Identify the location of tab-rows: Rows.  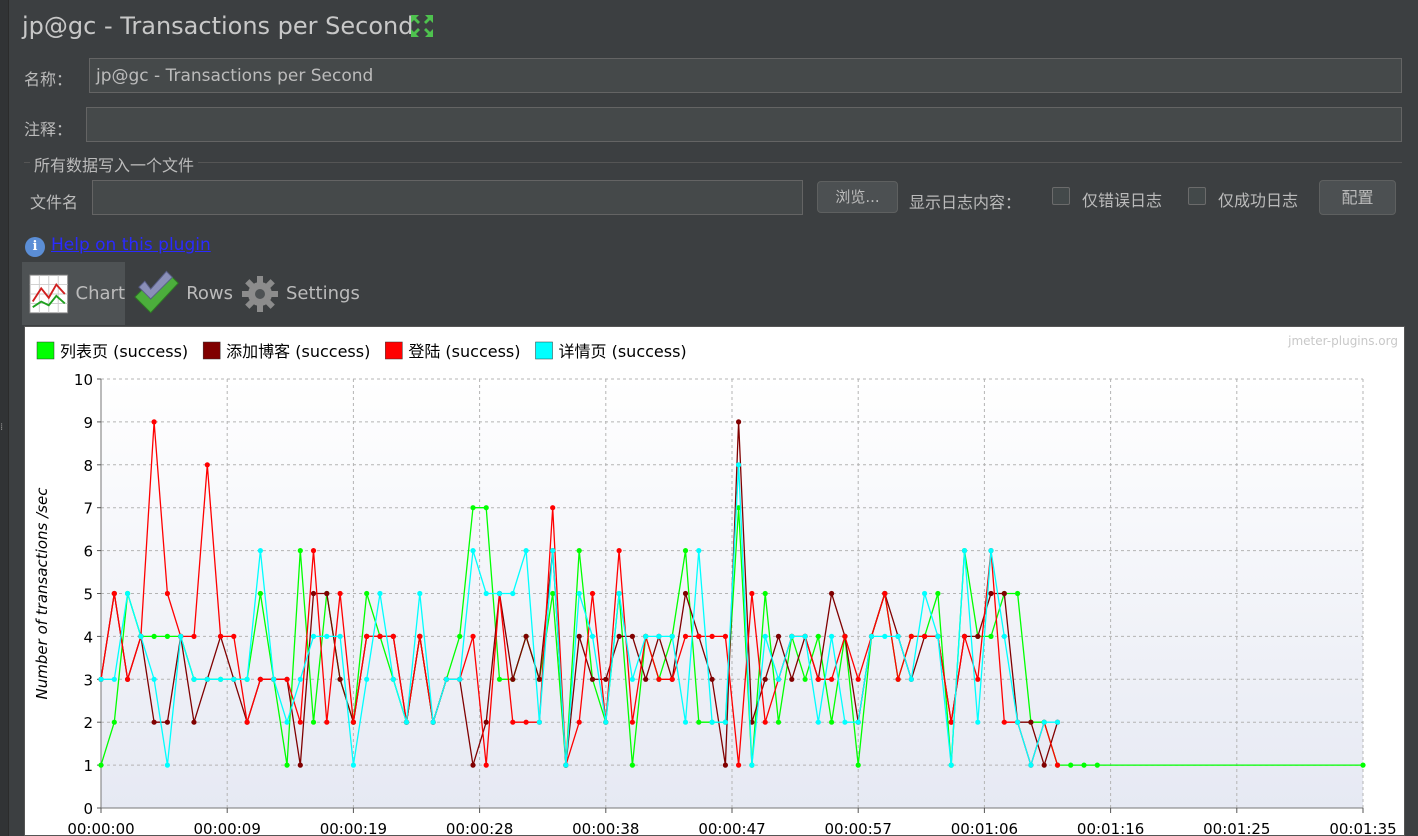
(183, 293).